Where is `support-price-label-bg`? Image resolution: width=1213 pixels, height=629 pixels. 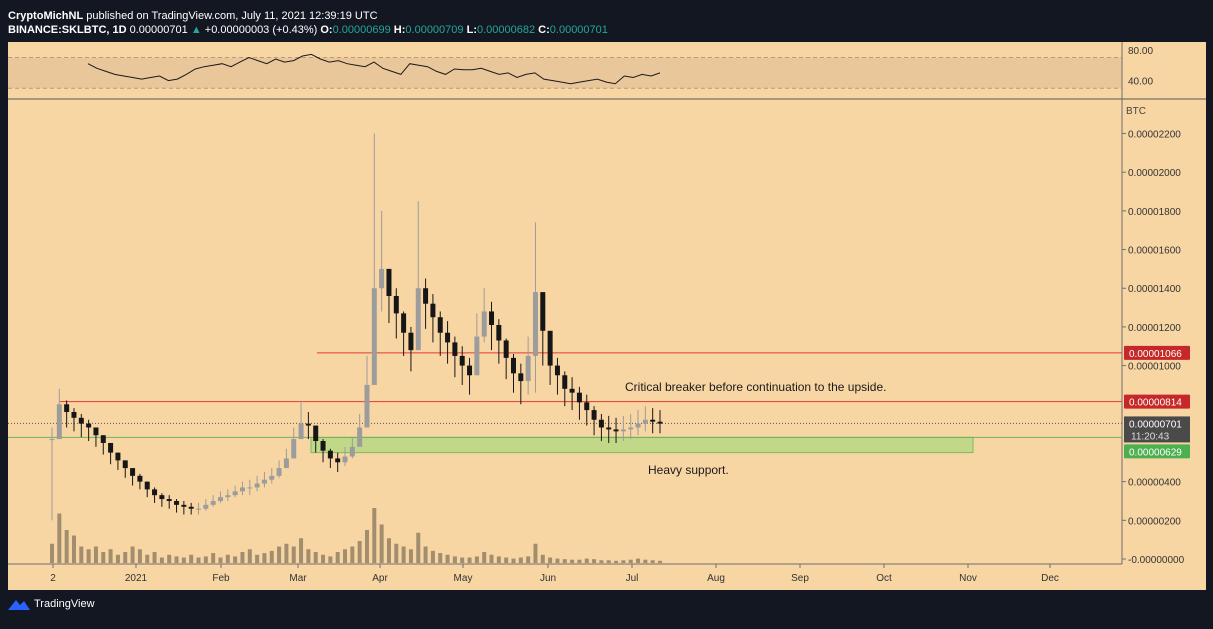
support-price-label-bg is located at coordinates (1157, 451).